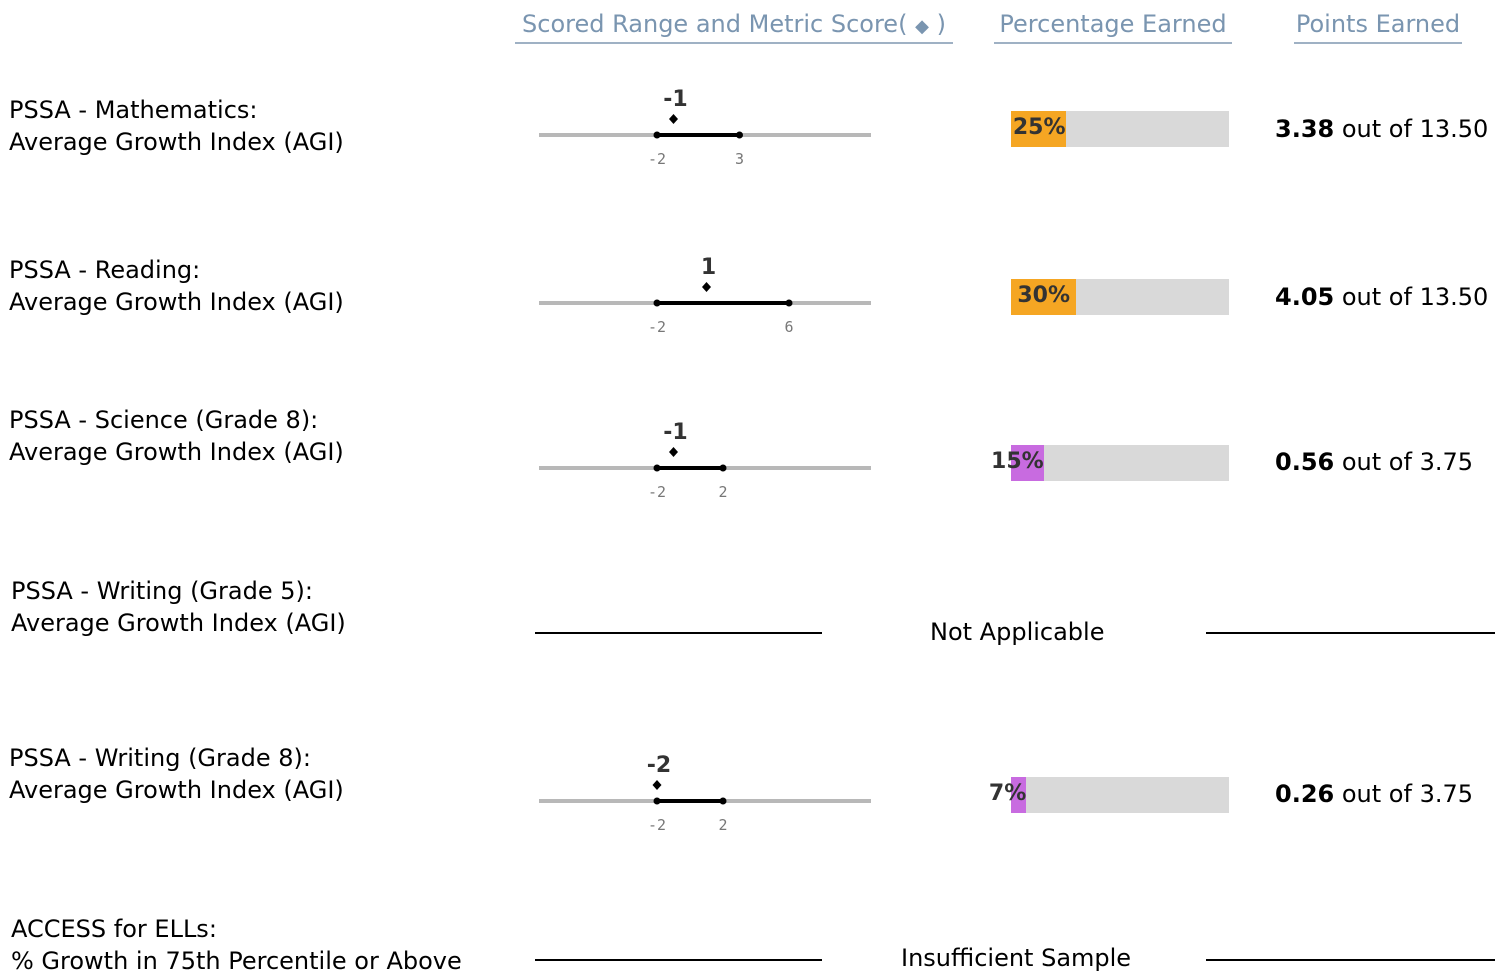  I want to click on scored-range-scale: -2 -2 2, so click(705, 792).